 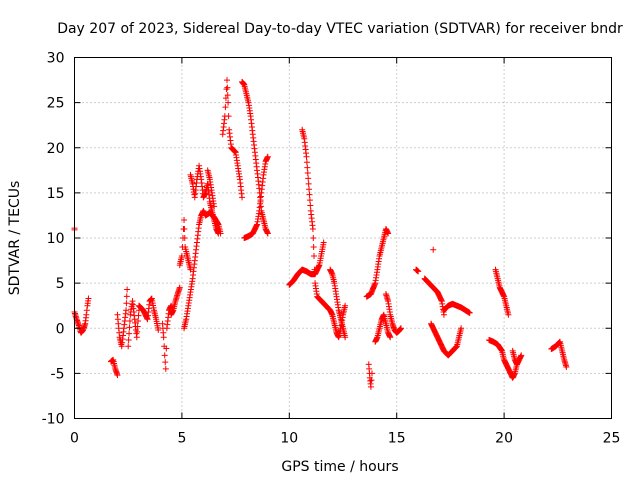 I want to click on y-tick-labels: -10 -5 0 5 10 15 20 25 30, so click(x=53, y=239).